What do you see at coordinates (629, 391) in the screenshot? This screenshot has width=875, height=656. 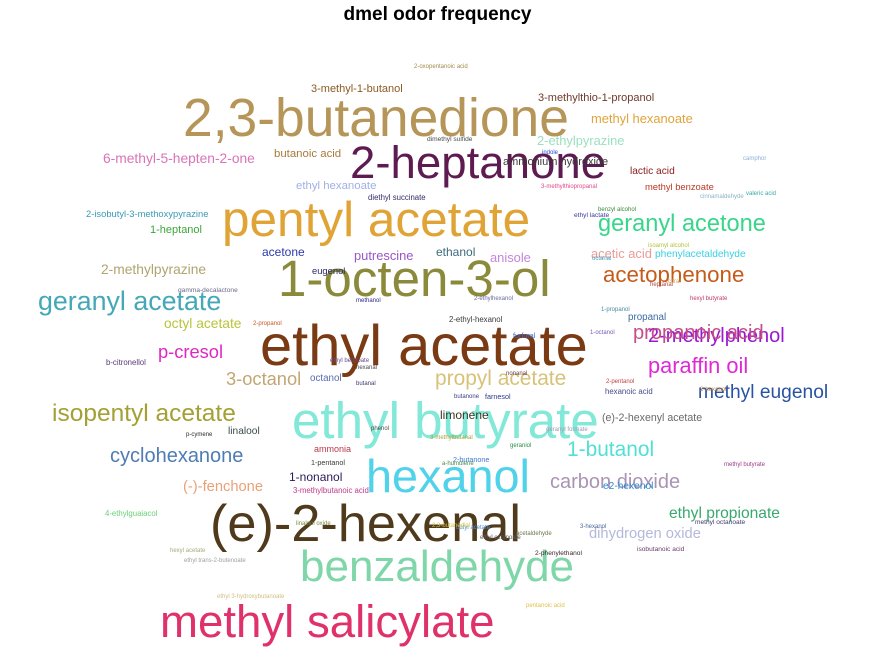 I see `word-hexanoic-acid: hexanoic acid` at bounding box center [629, 391].